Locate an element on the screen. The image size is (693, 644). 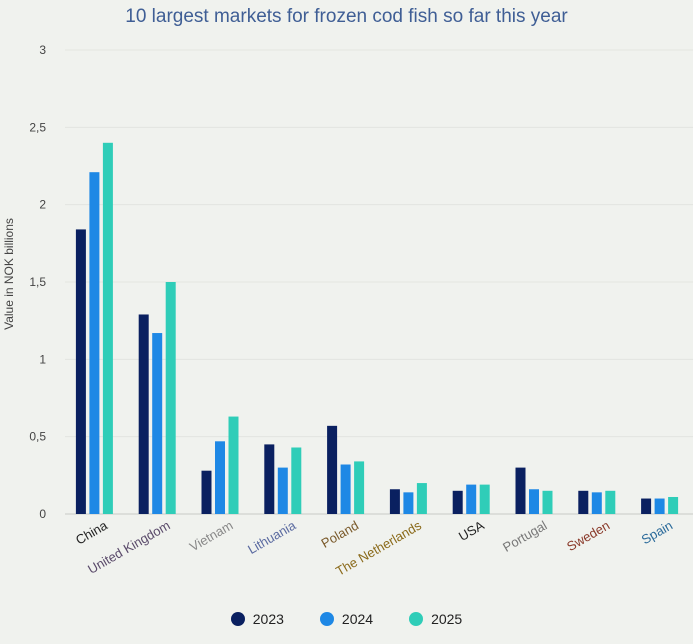
bar-2025-portugal is located at coordinates (547, 502).